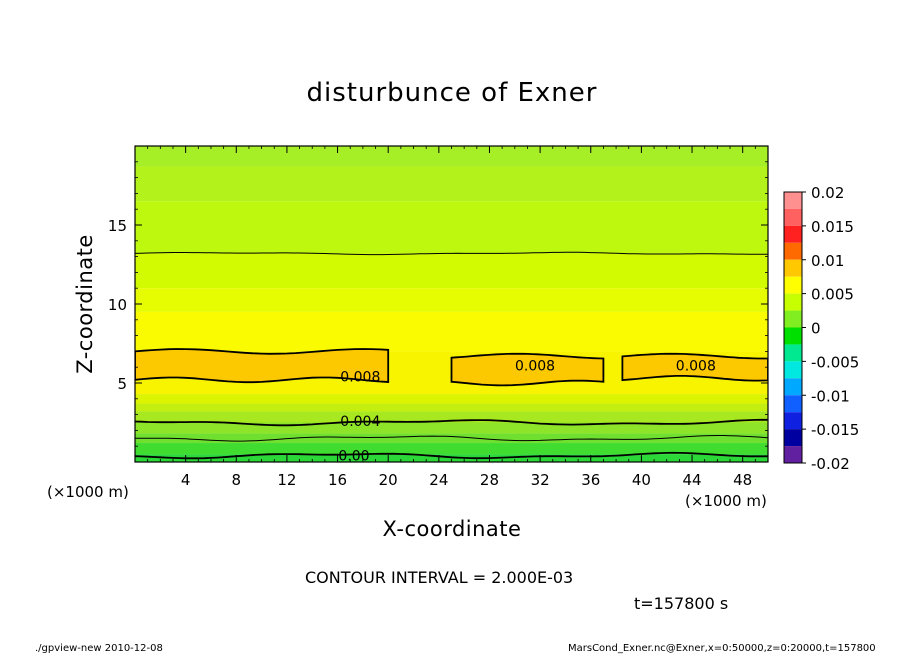  I want to click on x-tick-label-7: 32, so click(540, 480).